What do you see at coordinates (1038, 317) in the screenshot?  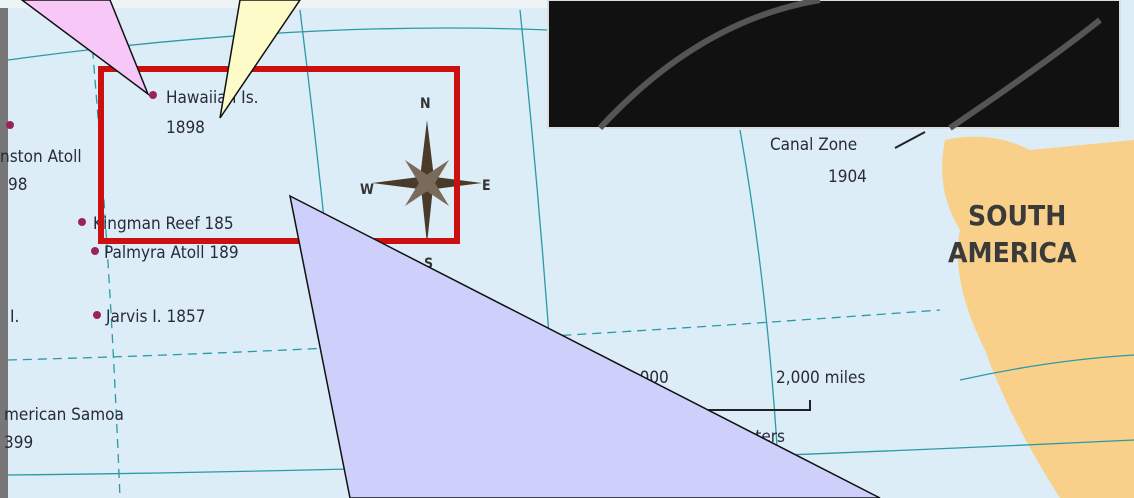 I see `land` at bounding box center [1038, 317].